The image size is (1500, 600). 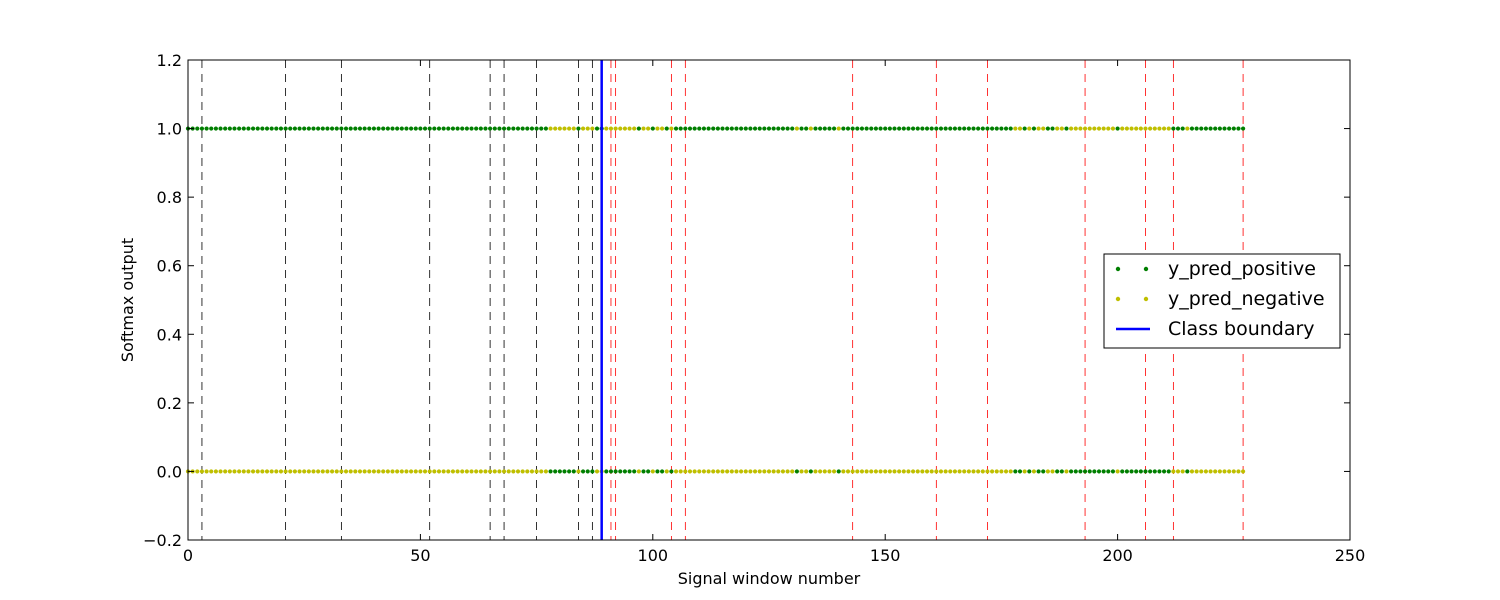 What do you see at coordinates (169, 60) in the screenshot?
I see `y-tick-label: 1.2` at bounding box center [169, 60].